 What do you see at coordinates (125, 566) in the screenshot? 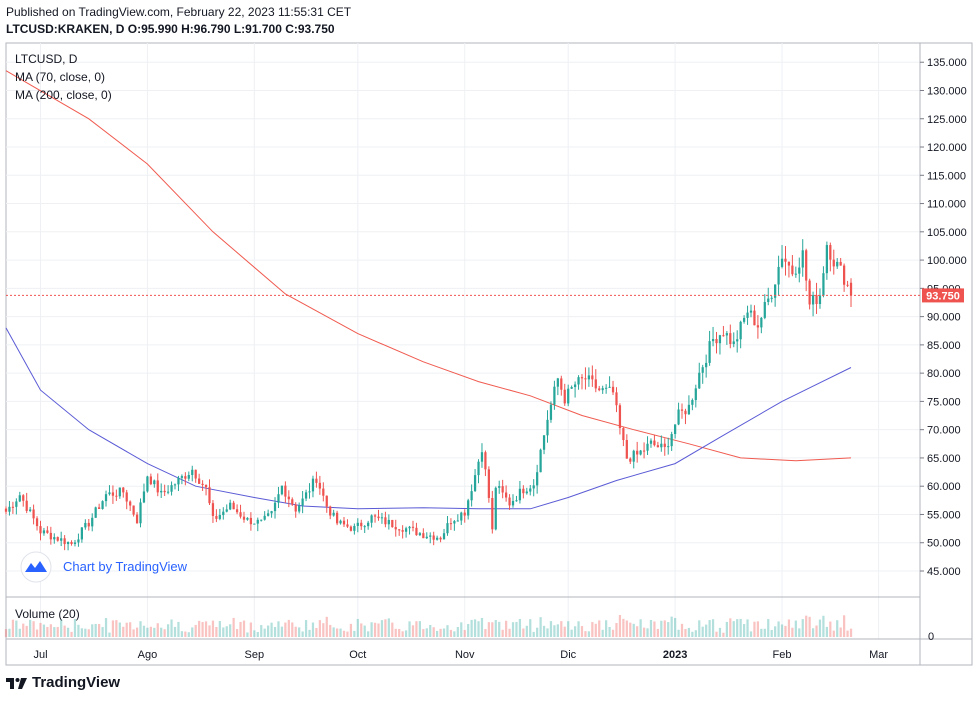
I see `watermark-text: Chart by TradingView` at bounding box center [125, 566].